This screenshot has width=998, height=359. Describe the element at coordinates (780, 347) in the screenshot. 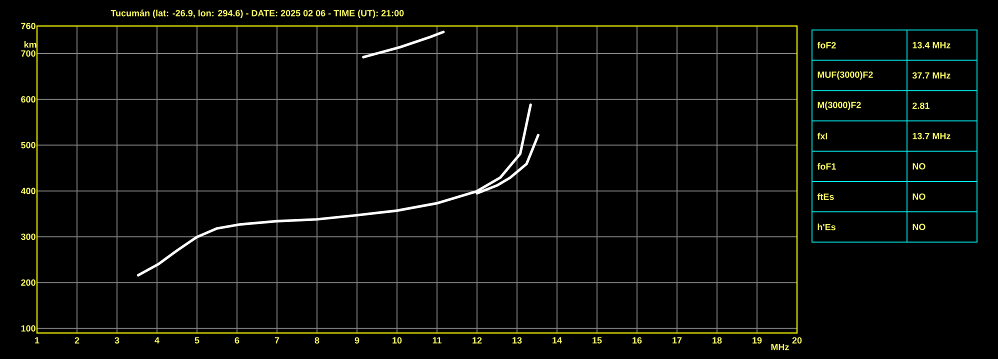

I see `x-axis-title: MHz` at that location.